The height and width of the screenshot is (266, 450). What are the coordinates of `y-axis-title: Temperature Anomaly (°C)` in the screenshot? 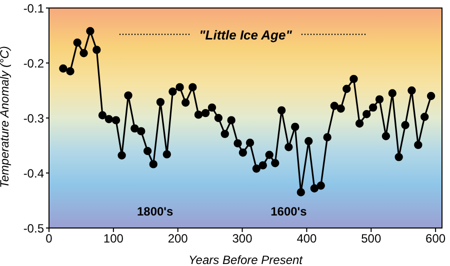 It's located at (6, 117).